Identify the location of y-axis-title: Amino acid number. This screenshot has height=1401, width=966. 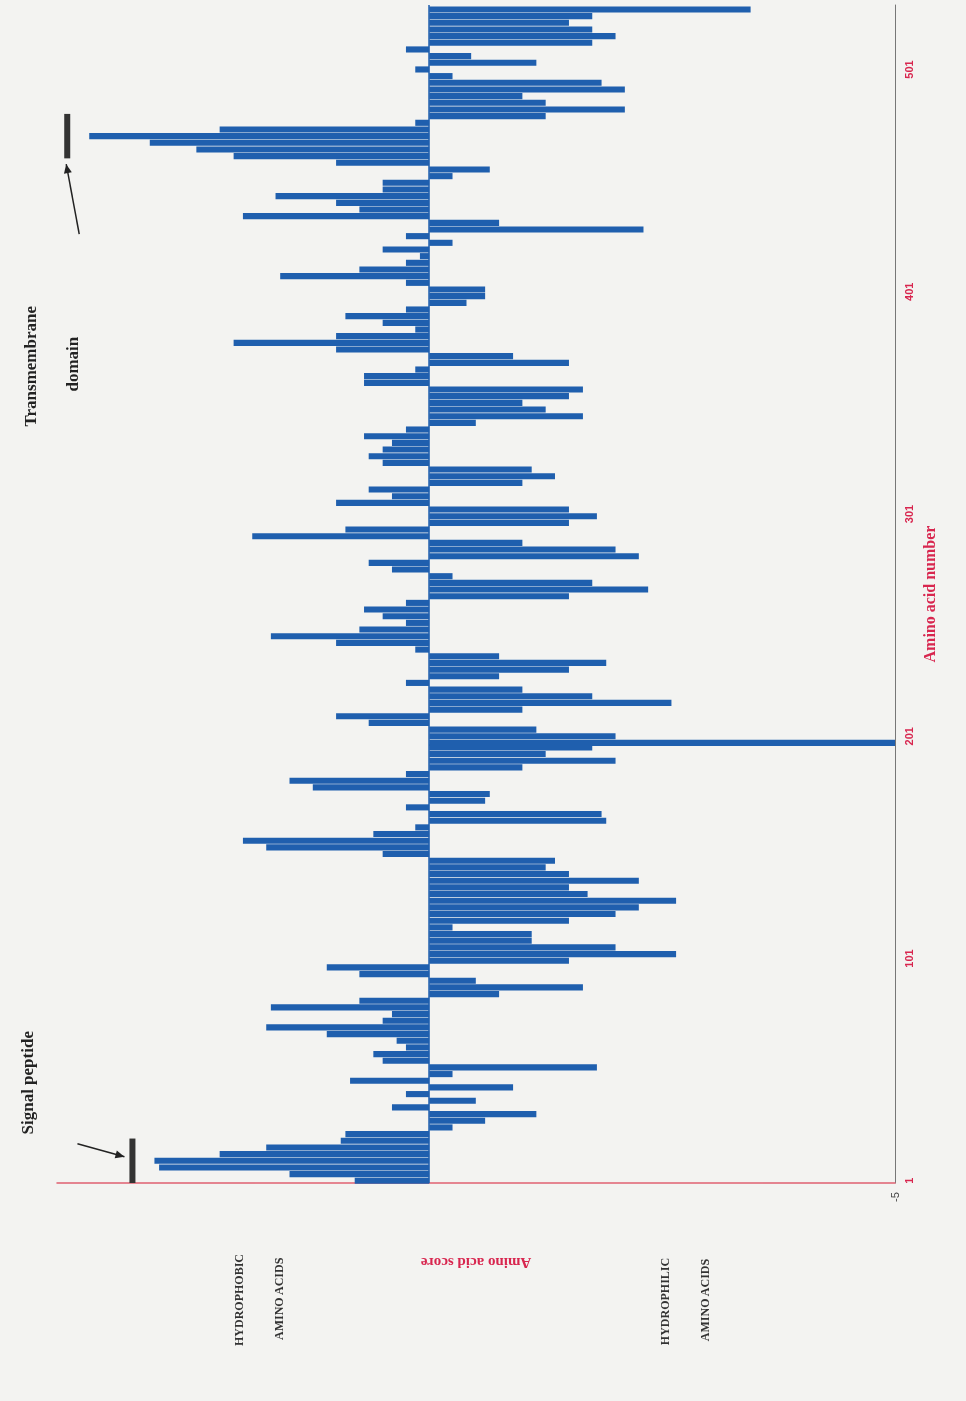
(930, 594).